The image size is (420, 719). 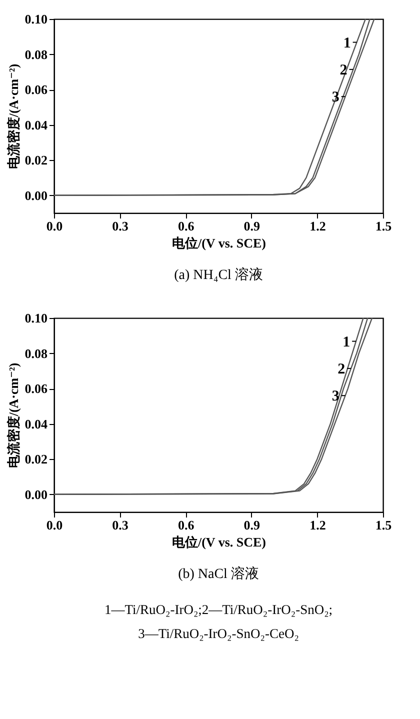 What do you see at coordinates (218, 633) in the screenshot?
I see `text: 3—Ti/RuO₂-IrO₂-SnO₂-CeO₂` at bounding box center [218, 633].